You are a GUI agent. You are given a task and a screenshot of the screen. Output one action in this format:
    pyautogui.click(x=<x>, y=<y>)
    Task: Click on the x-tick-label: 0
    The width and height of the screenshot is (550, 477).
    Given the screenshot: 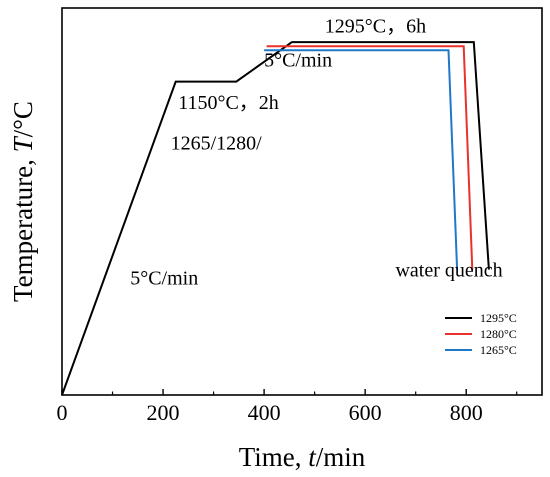 What is the action you would take?
    pyautogui.click(x=62, y=412)
    